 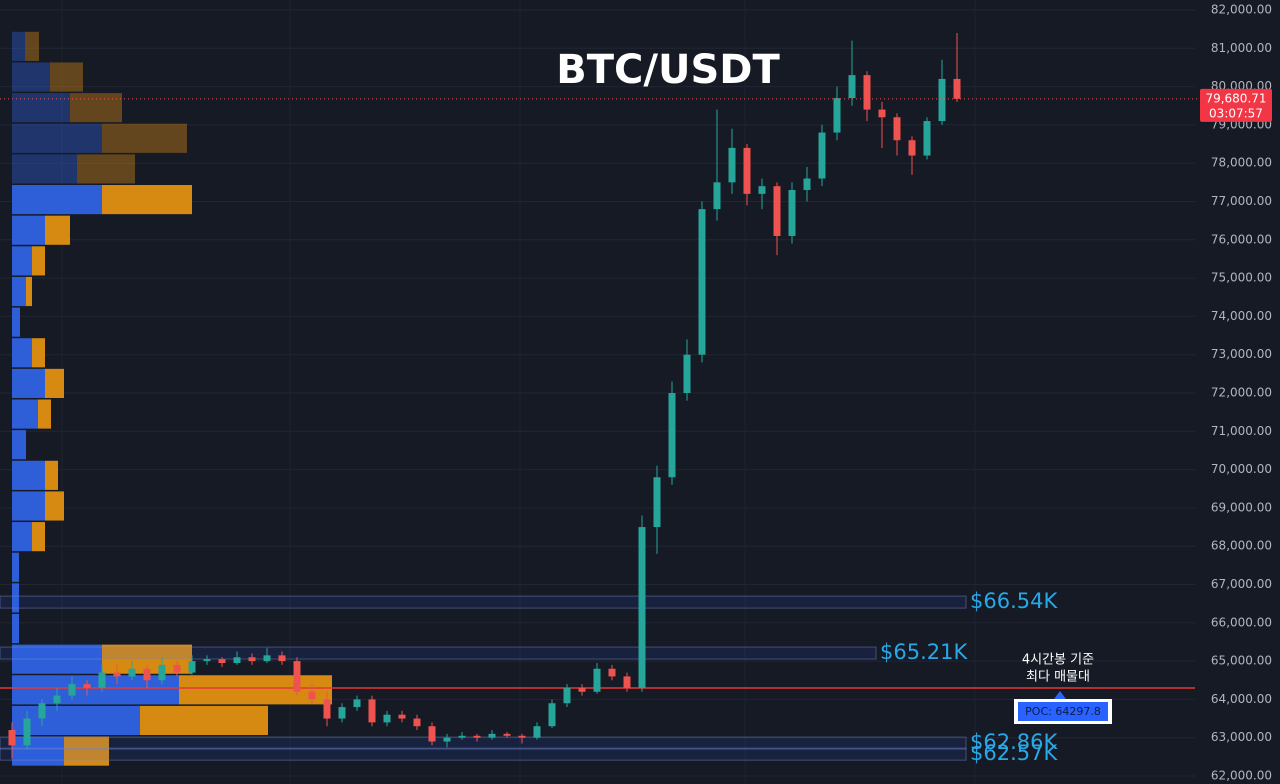 What do you see at coordinates (1241, 354) in the screenshot?
I see `y-tick-label: 73,000.00` at bounding box center [1241, 354].